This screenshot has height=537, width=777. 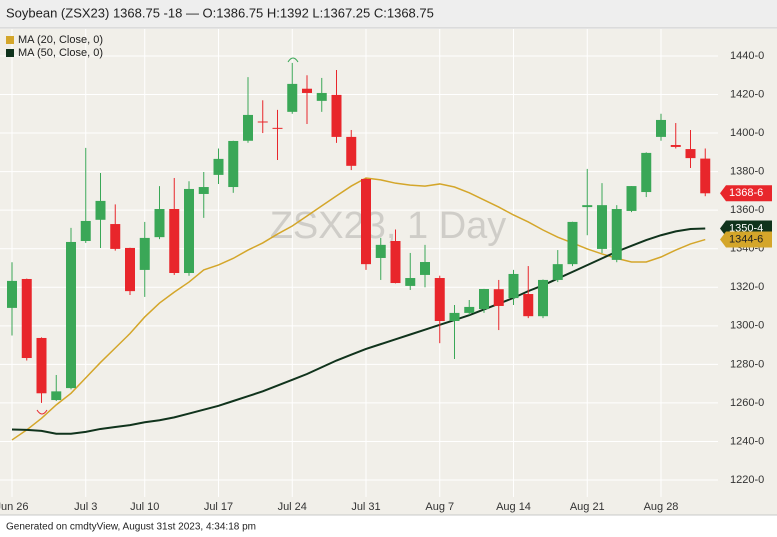 What do you see at coordinates (747, 326) in the screenshot?
I see `y-tick-label: 1300-0` at bounding box center [747, 326].